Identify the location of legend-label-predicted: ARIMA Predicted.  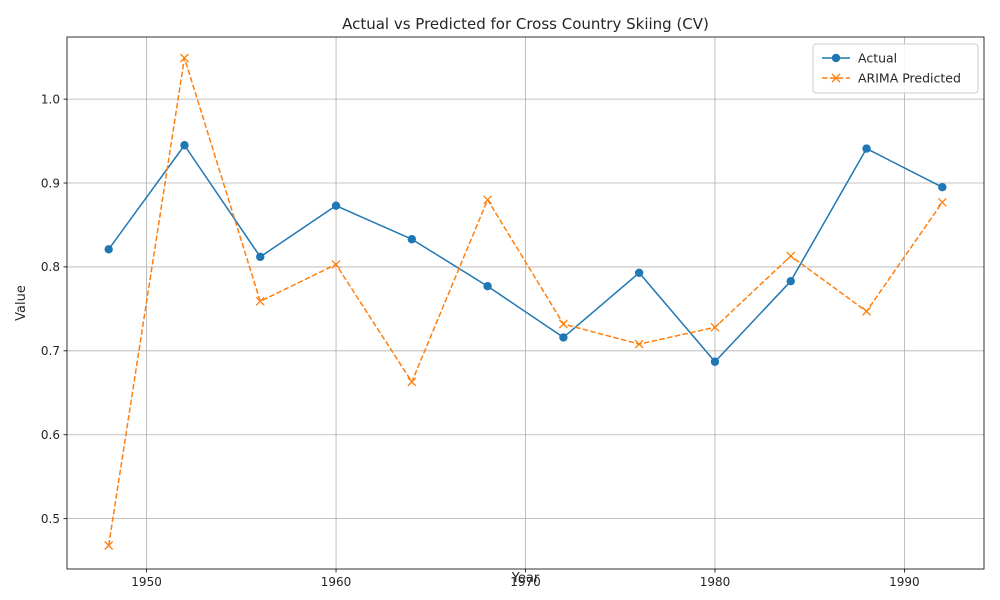
(909, 78).